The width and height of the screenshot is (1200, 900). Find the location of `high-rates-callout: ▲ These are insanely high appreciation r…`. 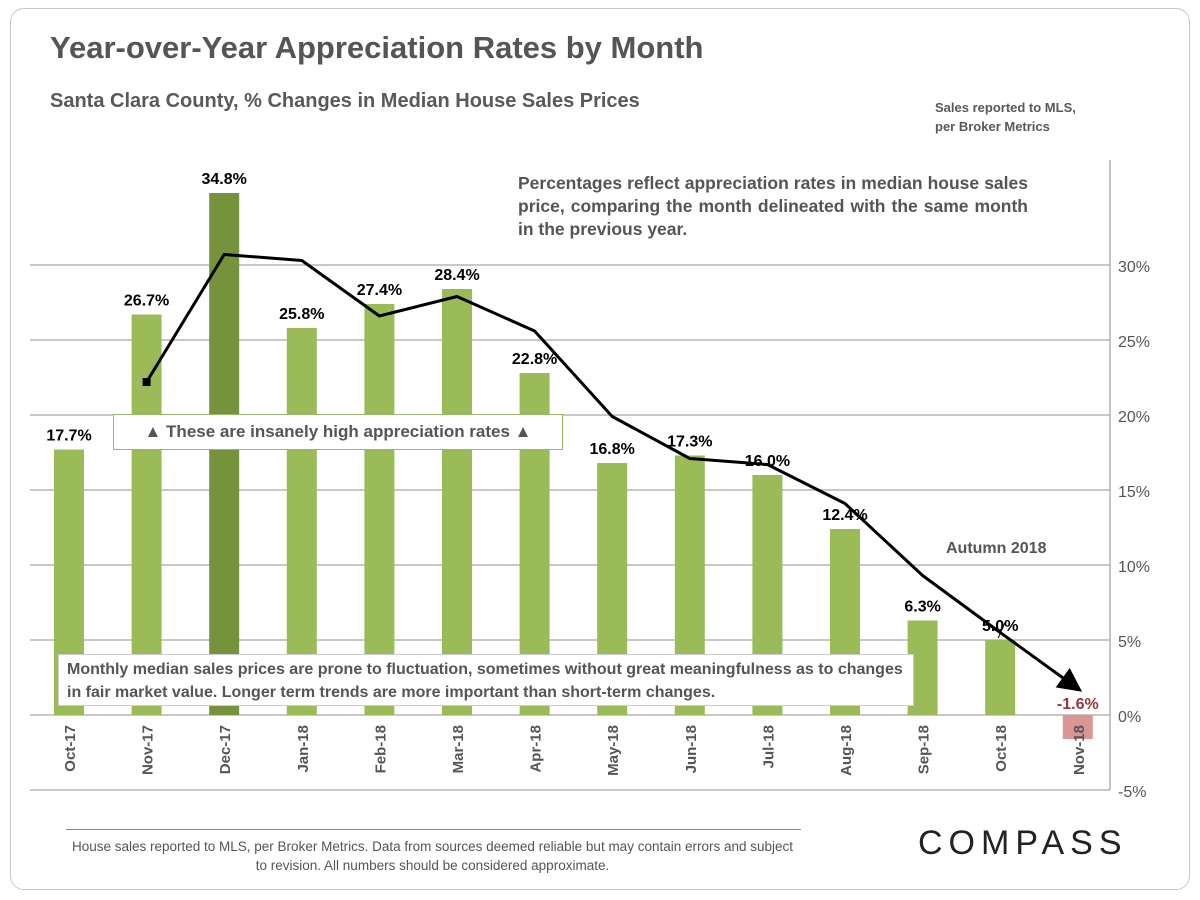

high-rates-callout: ▲ These are insanely high appreciation r… is located at coordinates (338, 432).